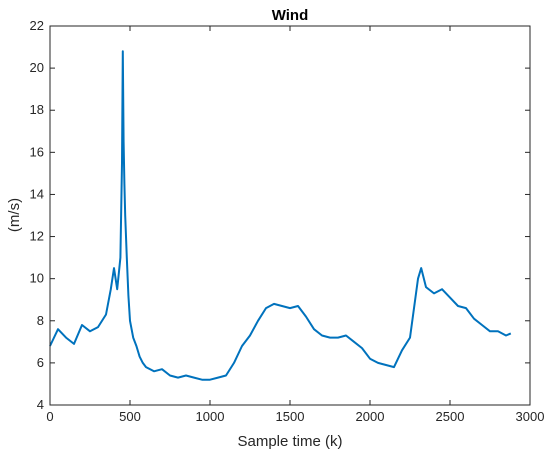 This screenshot has width=550, height=457. Describe the element at coordinates (450, 416) in the screenshot. I see `x-tick-label-5: 2500` at that location.